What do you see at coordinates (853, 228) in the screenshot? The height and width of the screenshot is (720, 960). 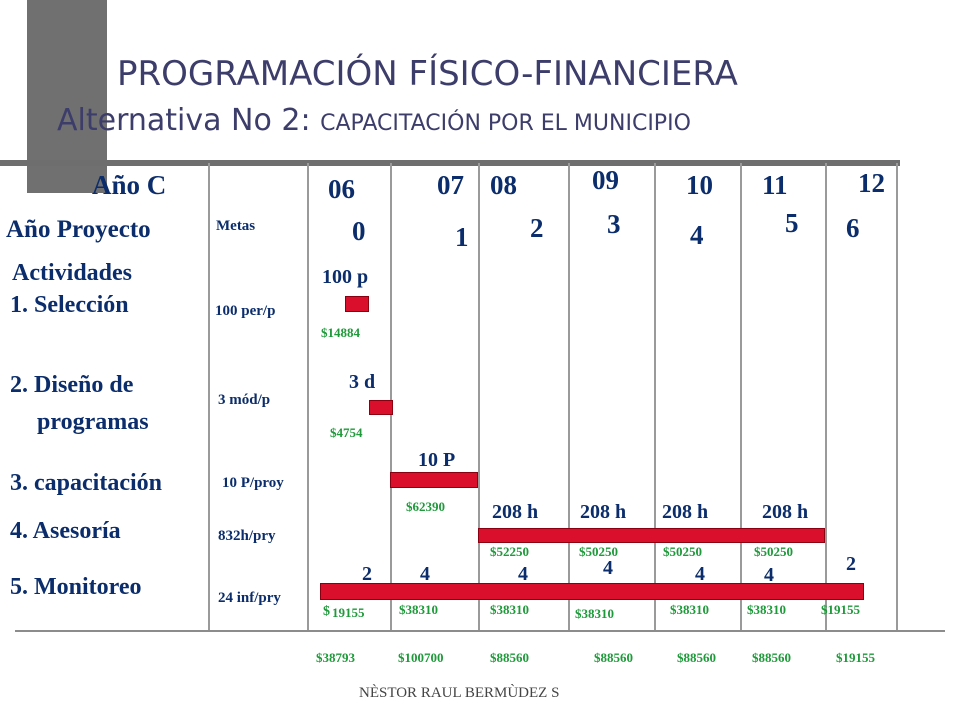 I see `year-proyecto: 6` at bounding box center [853, 228].